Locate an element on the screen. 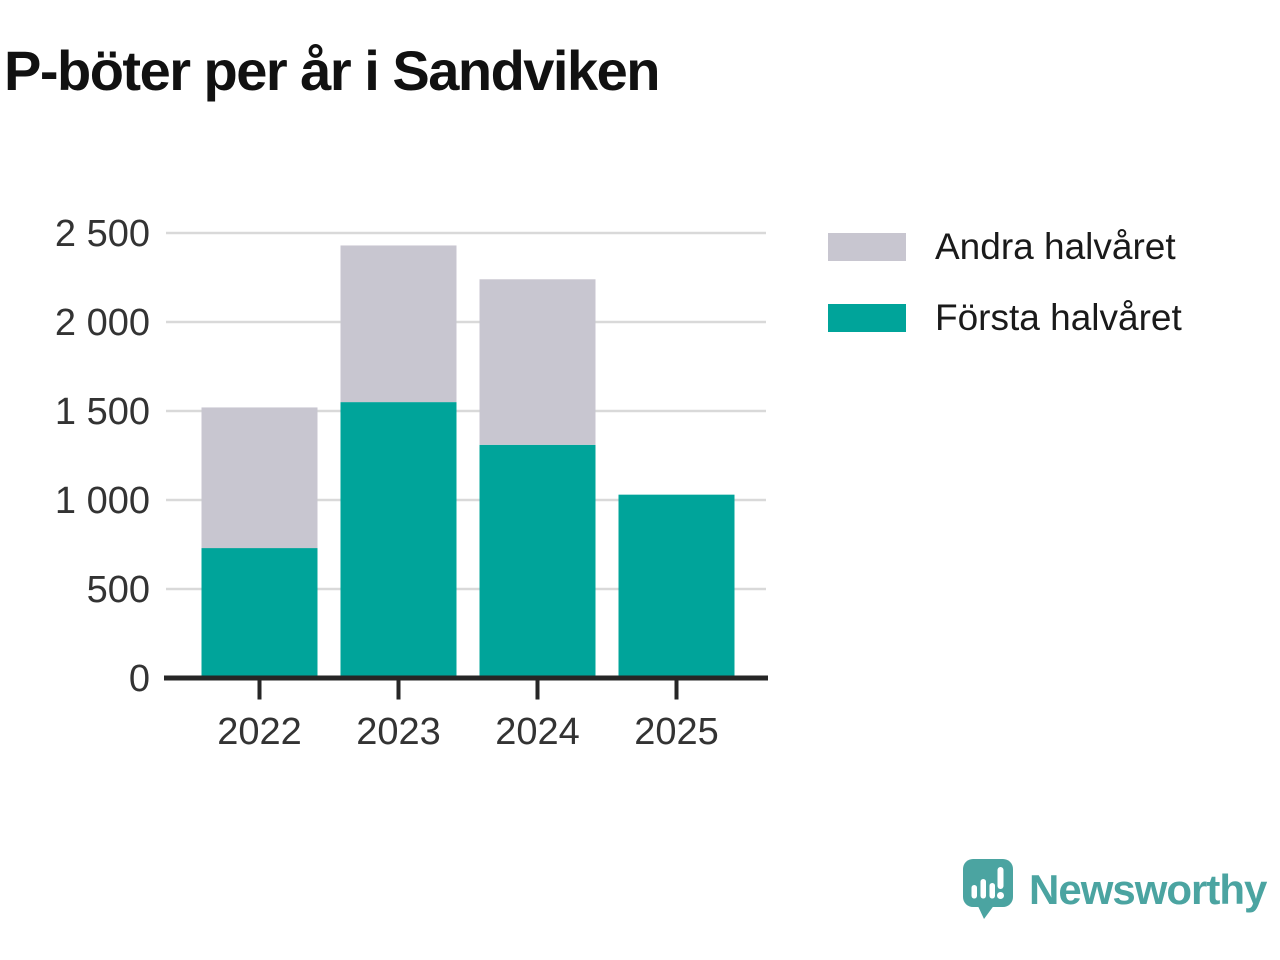  chart-title: P-böter per år i Sandviken is located at coordinates (332, 70).